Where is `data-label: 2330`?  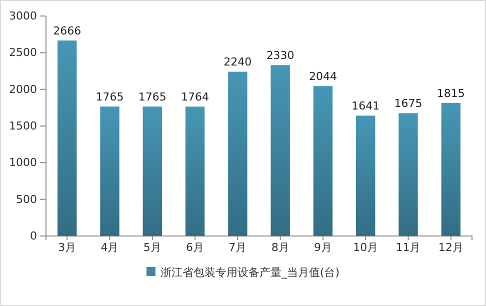 data-label: 2330 is located at coordinates (280, 55).